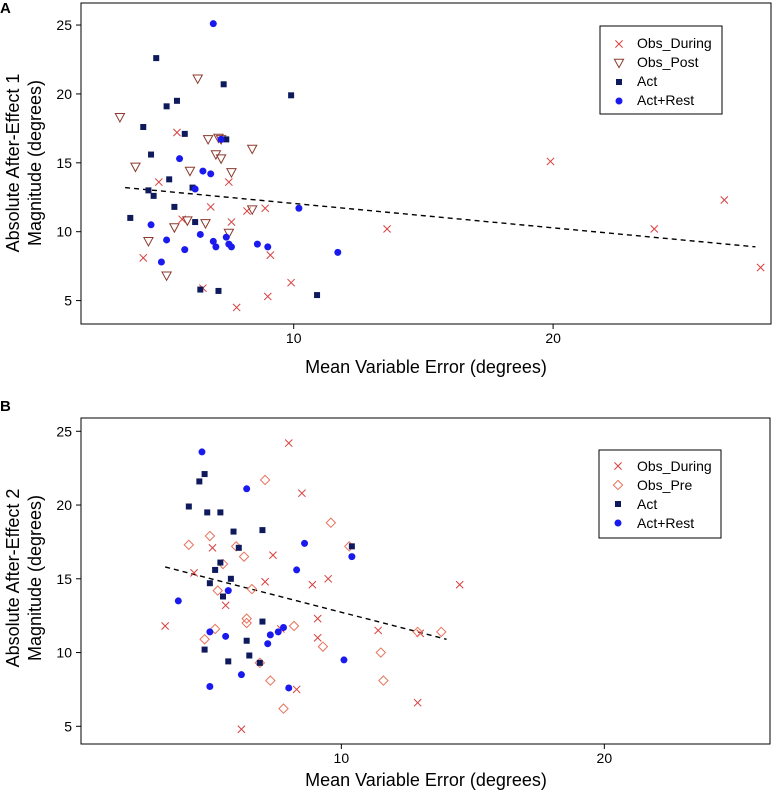 This screenshot has height=794, width=775. What do you see at coordinates (619, 63) in the screenshot?
I see `panel-a-legend-triangle-icon` at bounding box center [619, 63].